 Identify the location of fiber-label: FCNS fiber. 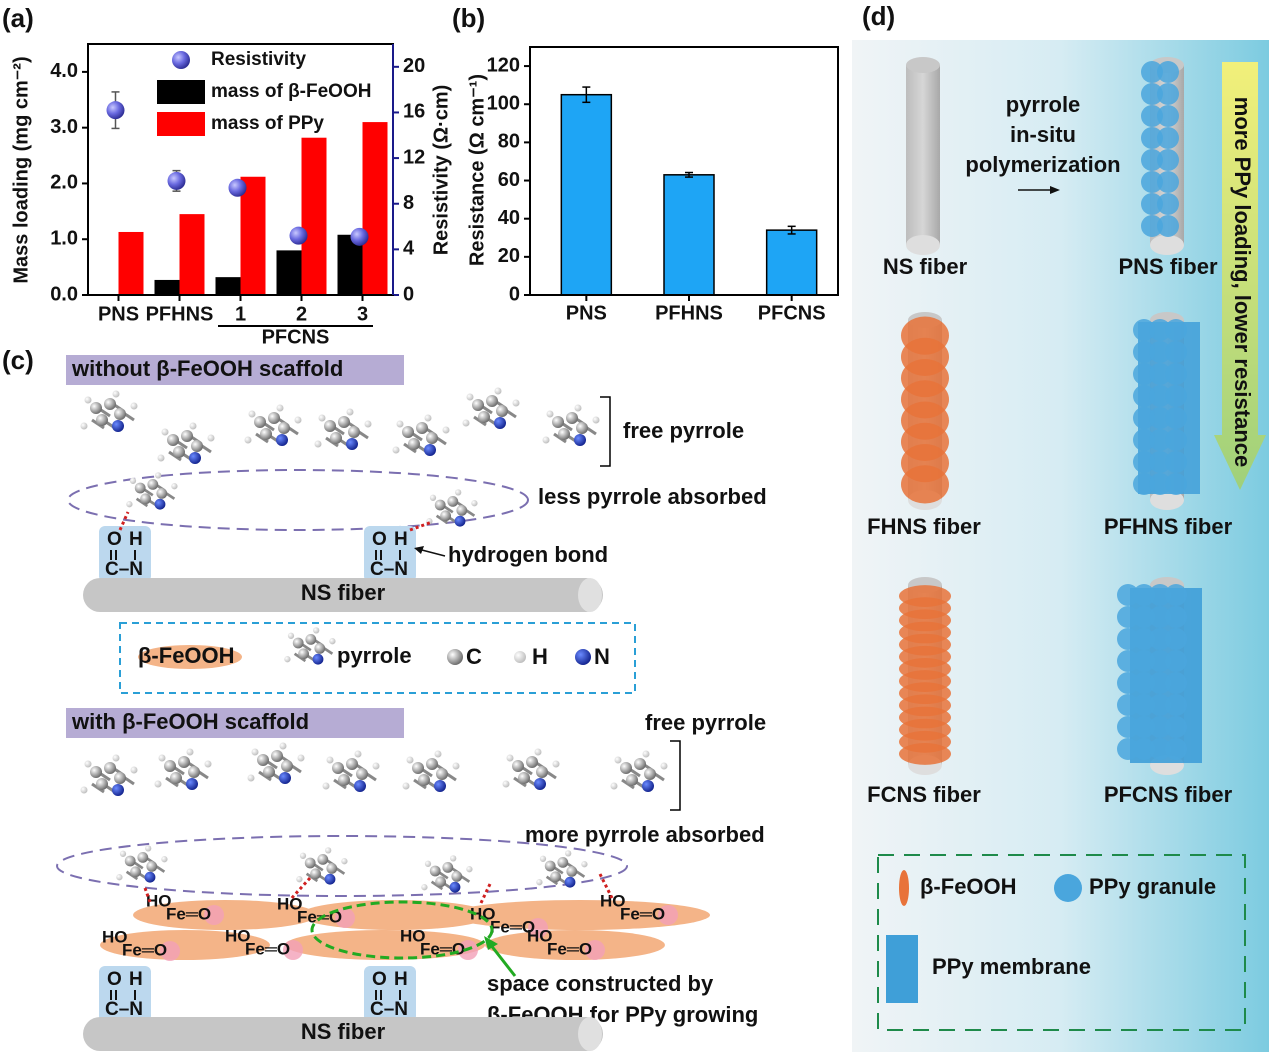
(924, 794).